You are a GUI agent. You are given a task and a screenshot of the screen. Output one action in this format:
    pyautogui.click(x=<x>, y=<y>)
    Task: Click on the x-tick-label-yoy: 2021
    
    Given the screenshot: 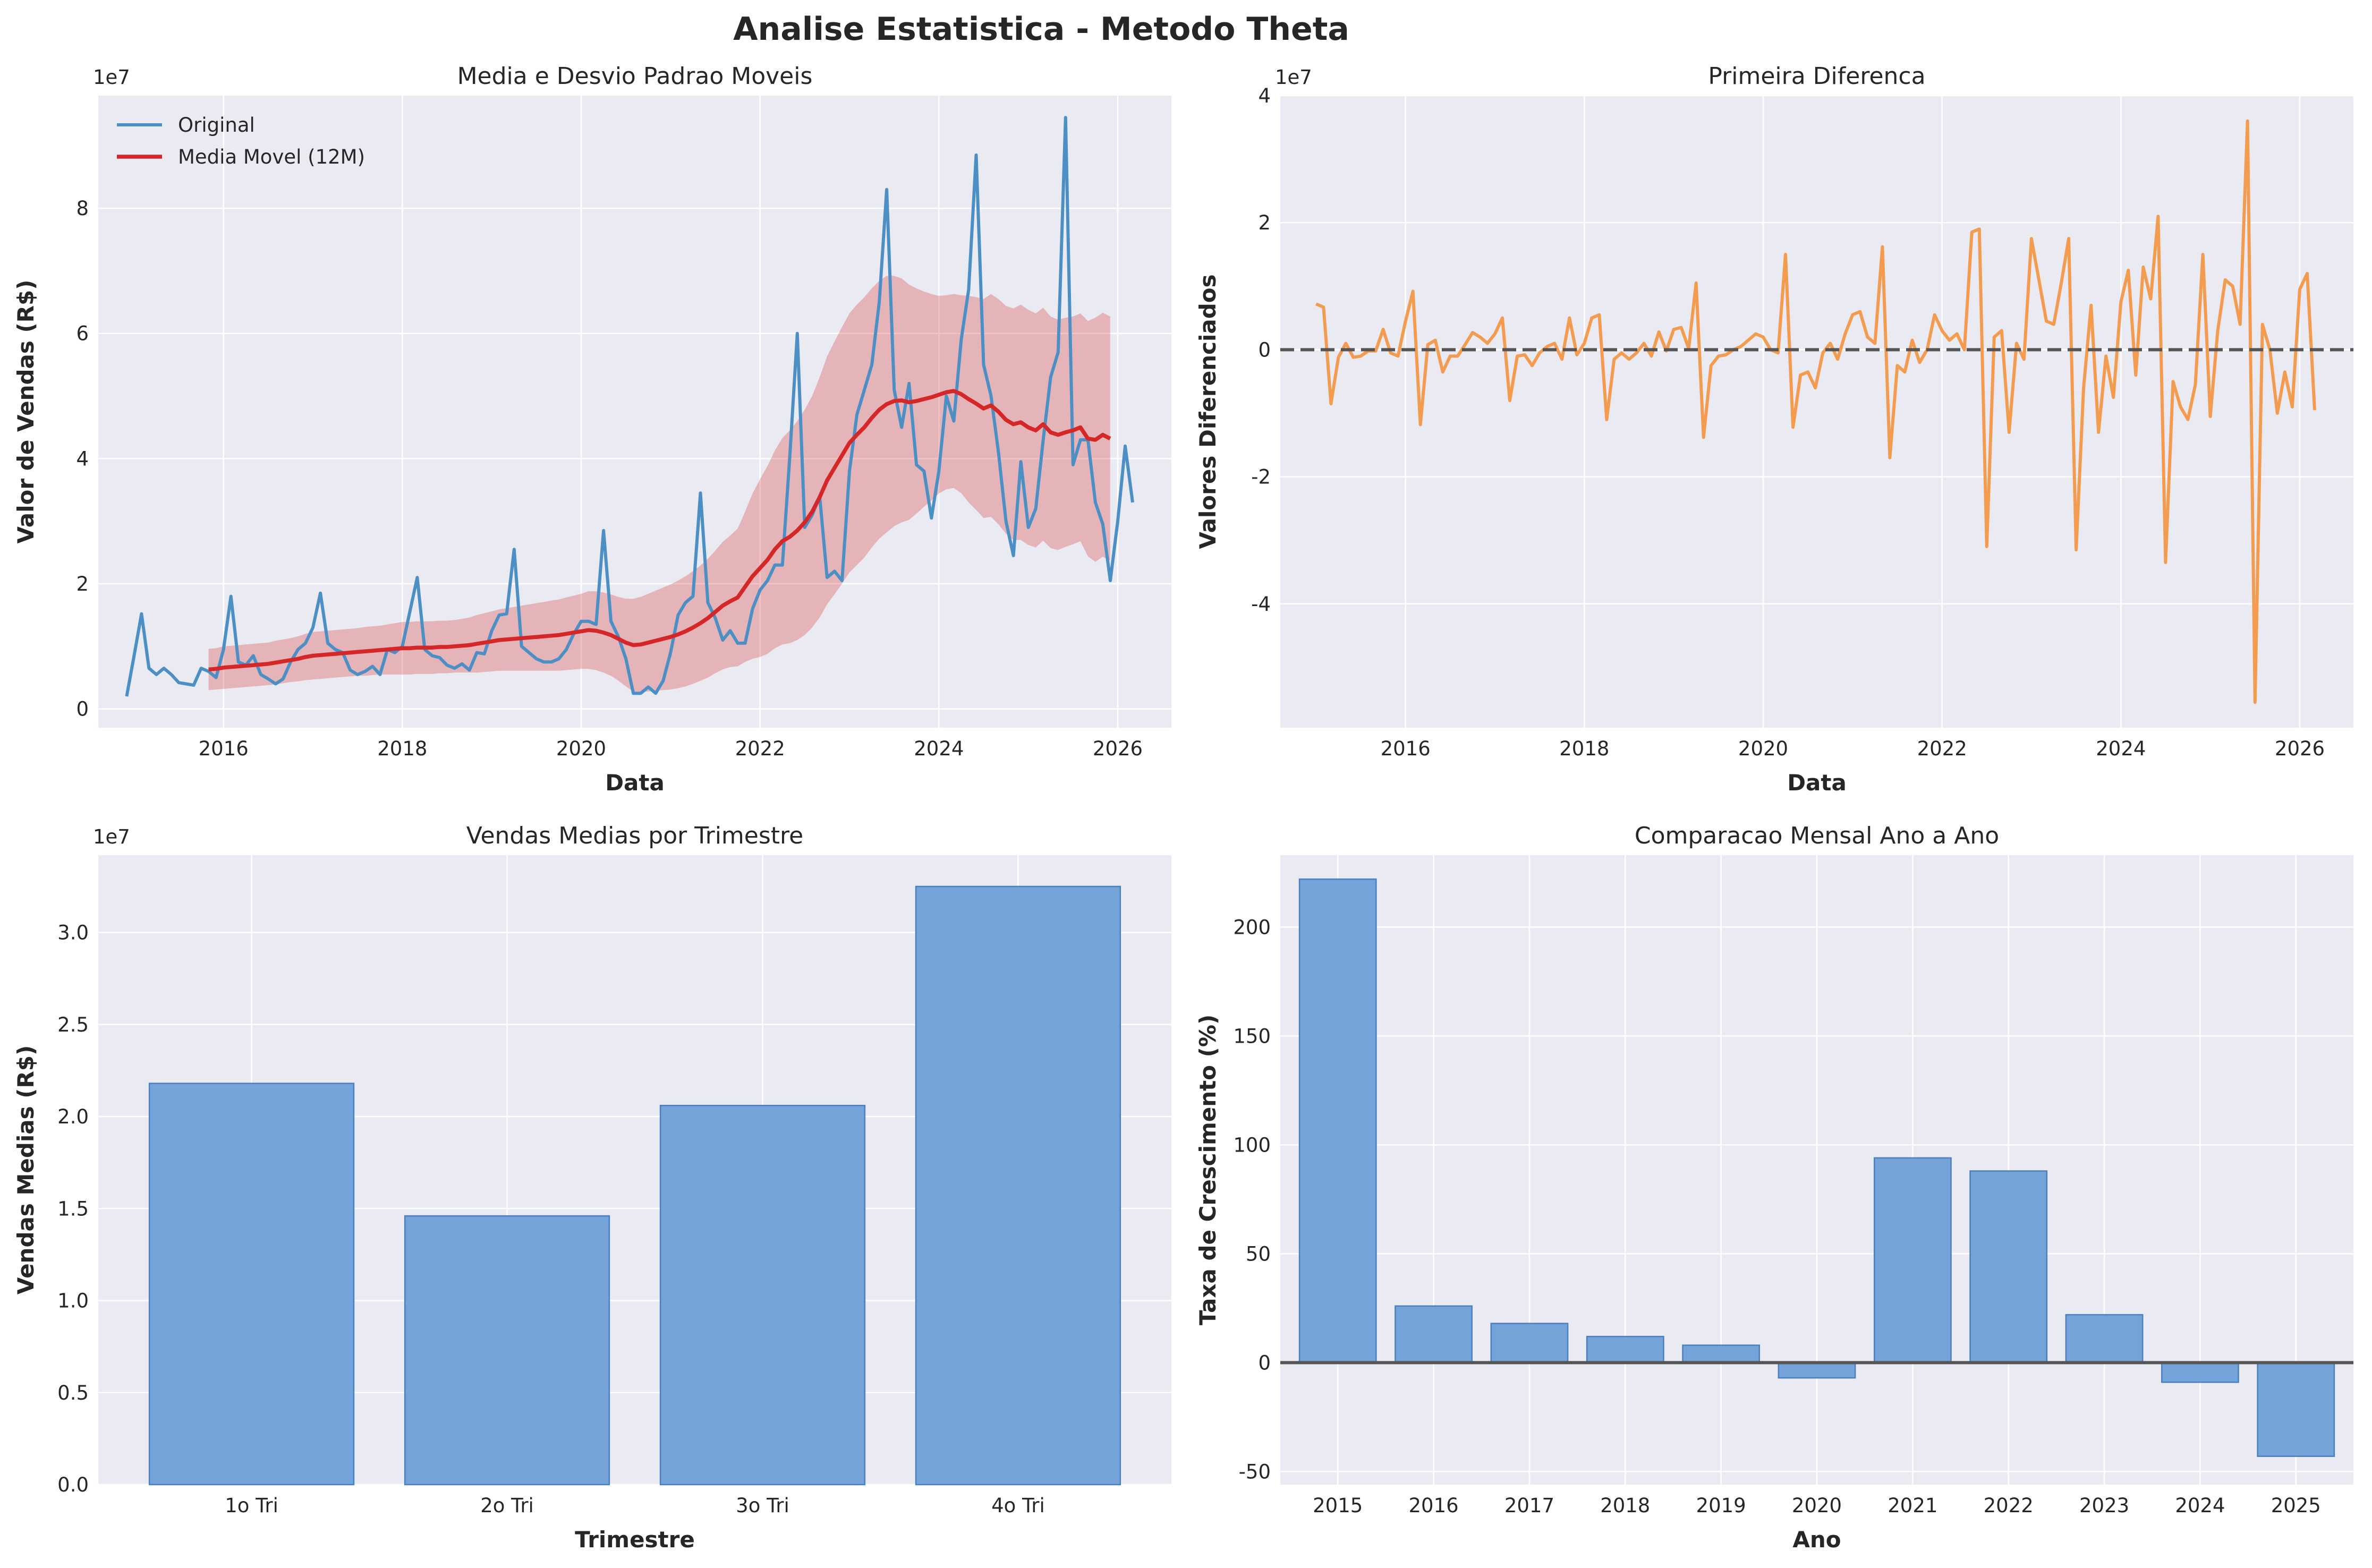 What is the action you would take?
    pyautogui.click(x=1912, y=1505)
    